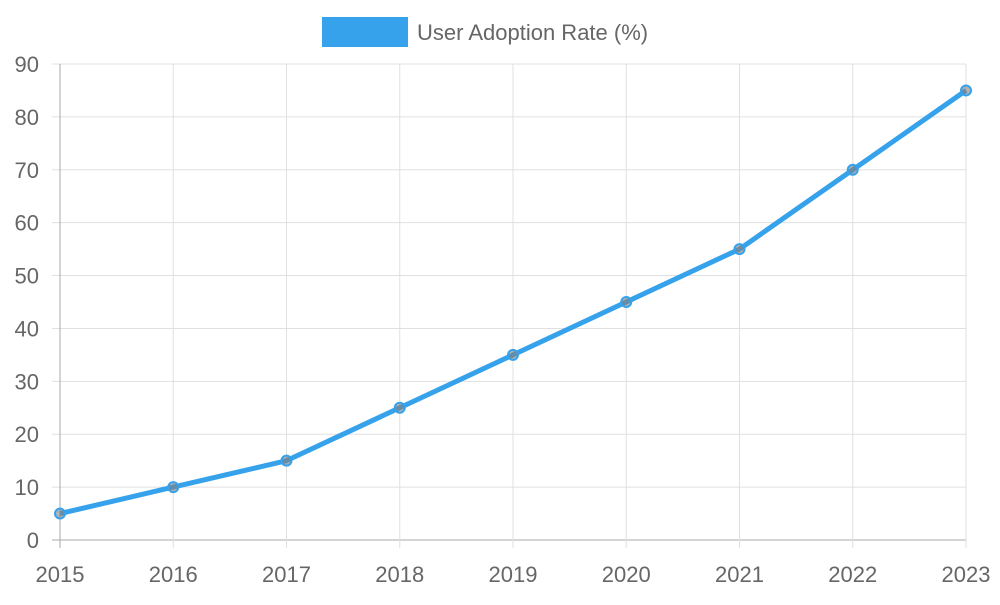 The height and width of the screenshot is (605, 1000). What do you see at coordinates (626, 574) in the screenshot?
I see `x-tick-label: 2020` at bounding box center [626, 574].